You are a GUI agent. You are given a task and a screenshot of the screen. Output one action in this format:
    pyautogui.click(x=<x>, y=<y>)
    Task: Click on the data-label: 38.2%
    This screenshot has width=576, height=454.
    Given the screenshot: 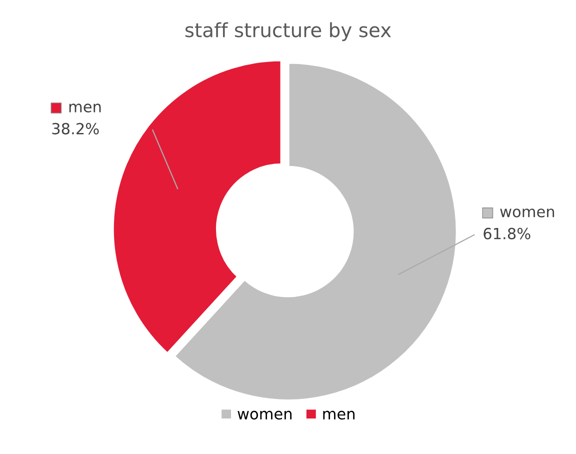 What is the action you would take?
    pyautogui.click(x=75, y=128)
    